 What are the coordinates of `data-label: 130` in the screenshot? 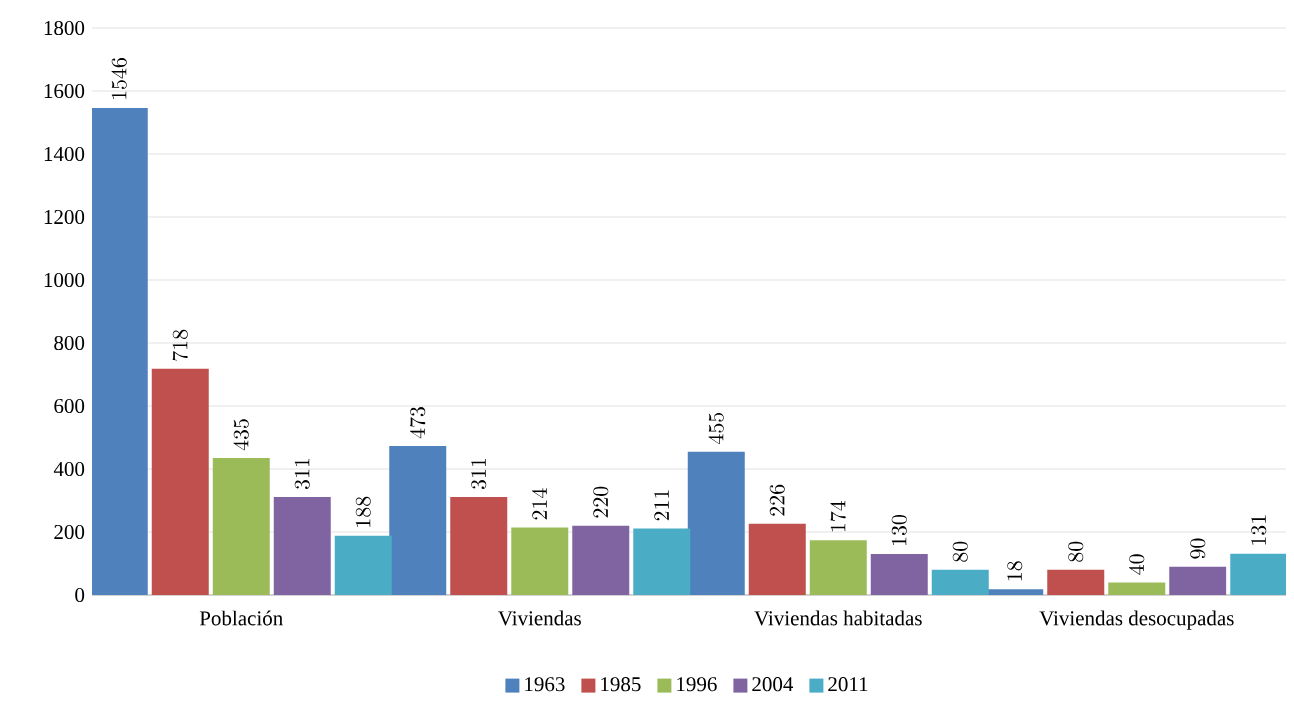 It's located at (899, 530).